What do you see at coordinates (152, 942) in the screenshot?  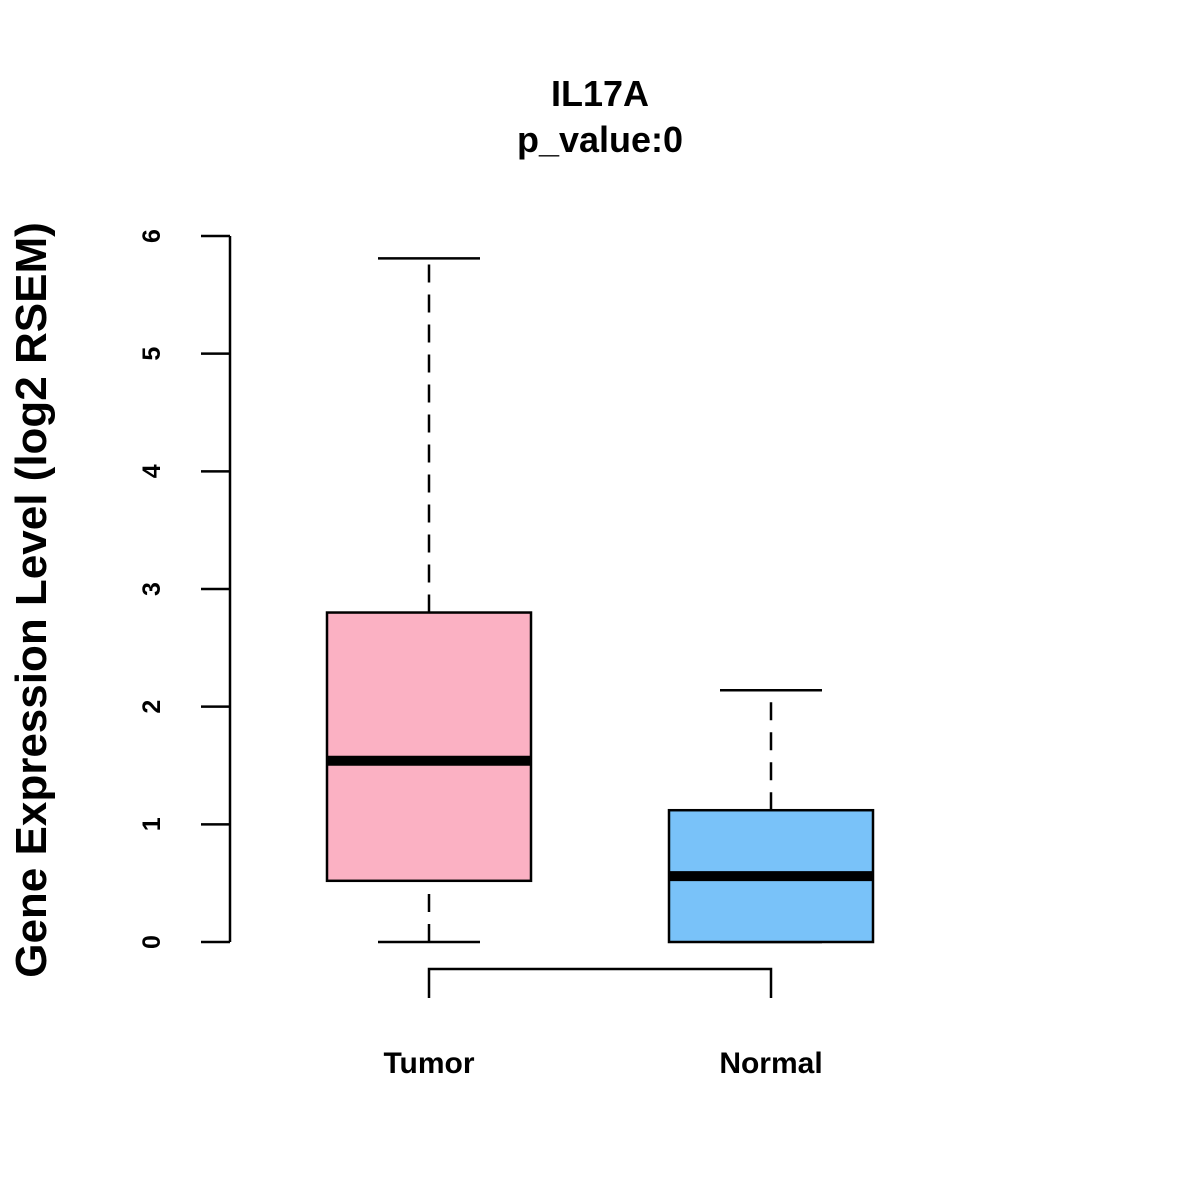 I see `y-tick-label: 0` at bounding box center [152, 942].